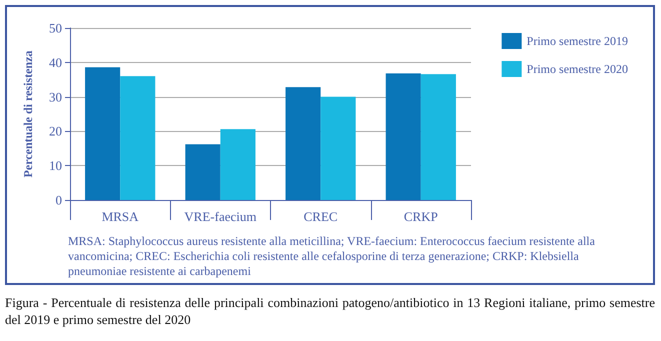 This screenshot has height=341, width=661. What do you see at coordinates (55, 28) in the screenshot?
I see `y-tick-label: 50` at bounding box center [55, 28].